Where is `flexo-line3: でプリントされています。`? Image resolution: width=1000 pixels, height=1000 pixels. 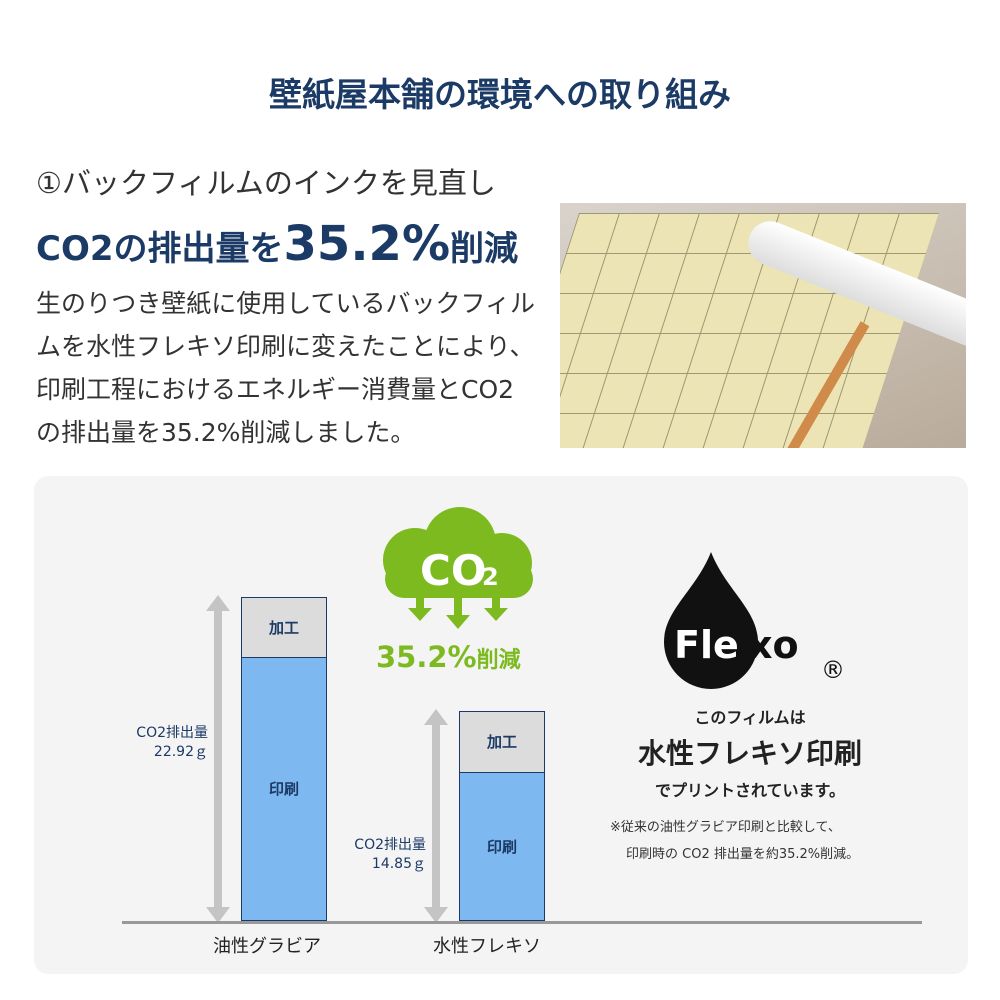
flexo-line3: でプリントされています。 is located at coordinates (750, 790).